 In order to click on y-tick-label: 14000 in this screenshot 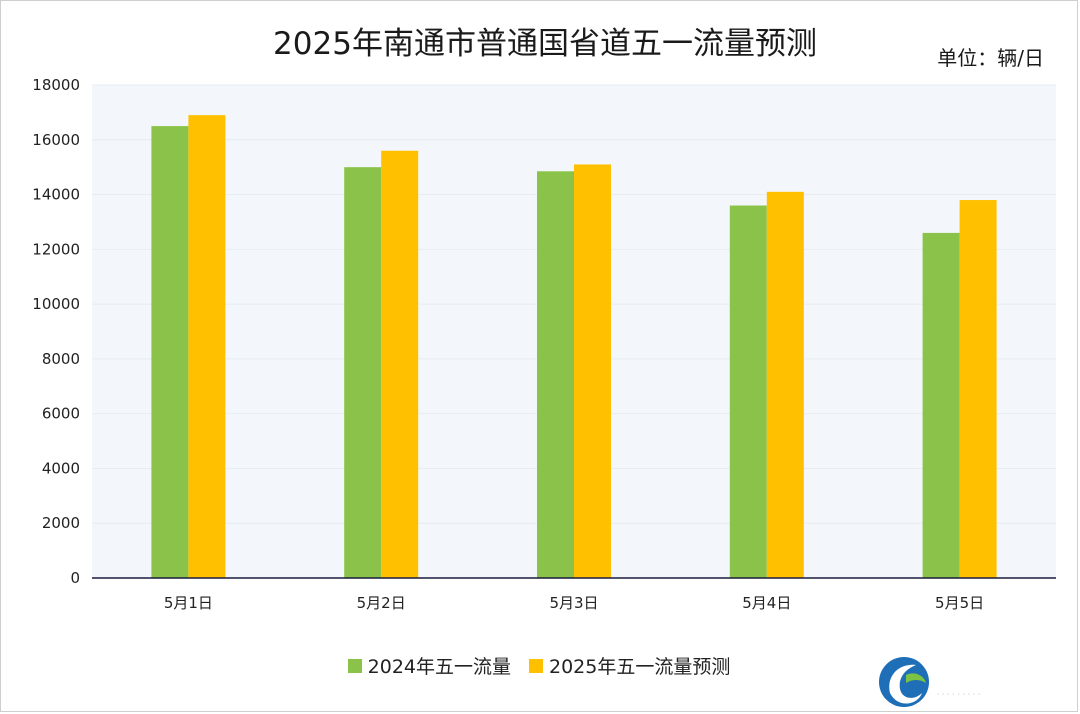, I will do `click(56, 195)`.